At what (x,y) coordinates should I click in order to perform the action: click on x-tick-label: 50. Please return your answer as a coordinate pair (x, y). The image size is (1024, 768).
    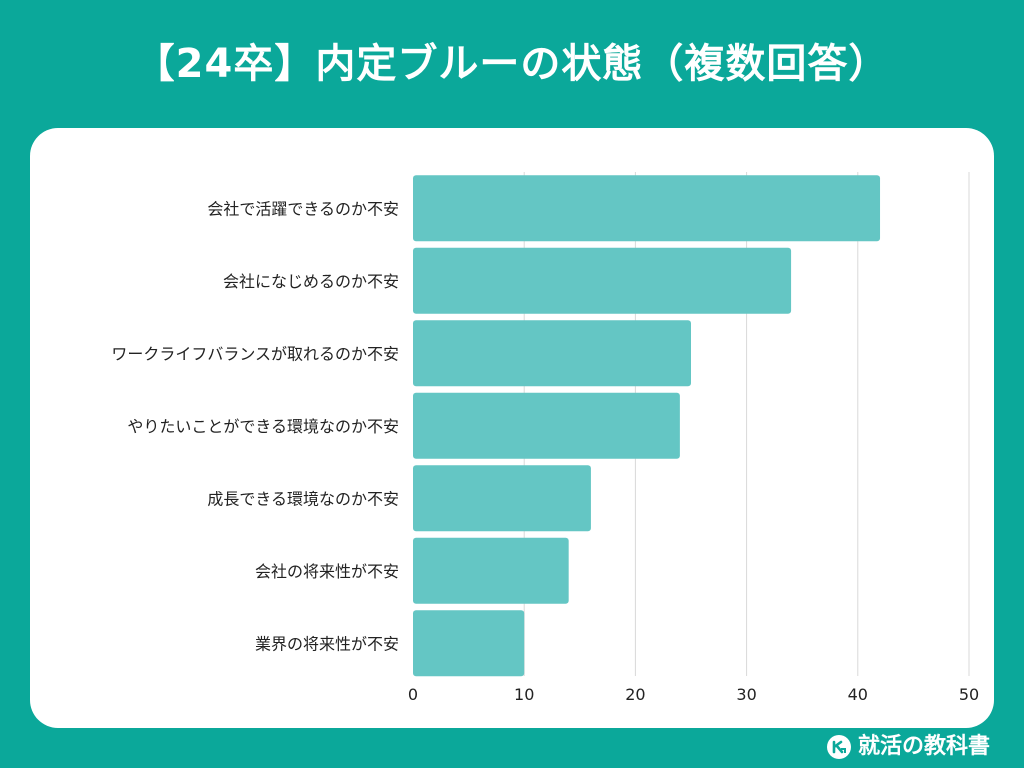
    Looking at the image, I should click on (969, 694).